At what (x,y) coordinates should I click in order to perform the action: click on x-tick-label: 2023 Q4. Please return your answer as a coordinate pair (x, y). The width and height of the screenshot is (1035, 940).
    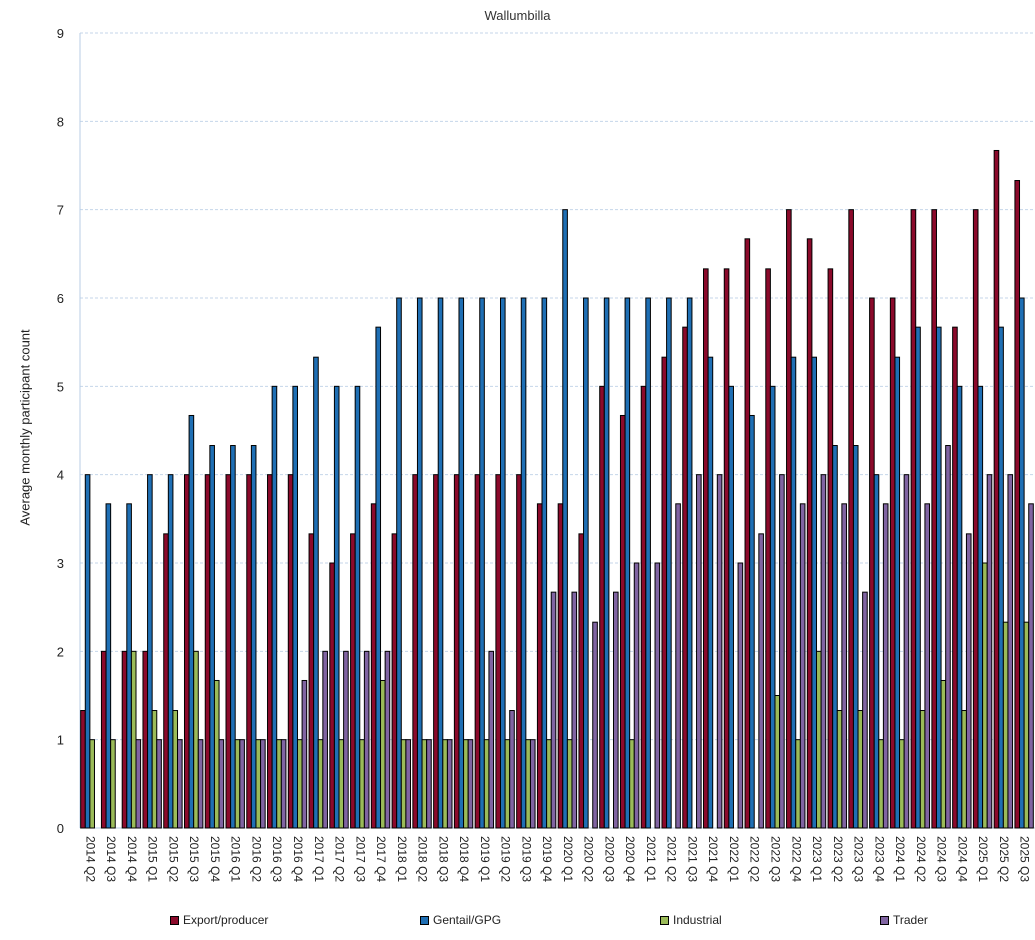
    Looking at the image, I should click on (879, 859).